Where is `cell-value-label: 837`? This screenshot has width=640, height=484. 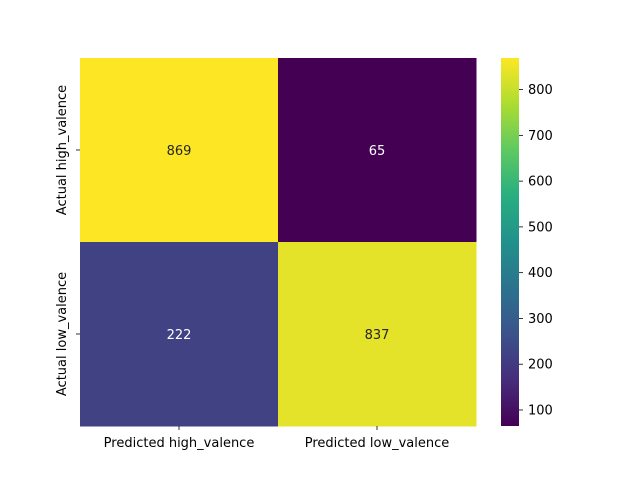
cell-value-label: 837 is located at coordinates (377, 335).